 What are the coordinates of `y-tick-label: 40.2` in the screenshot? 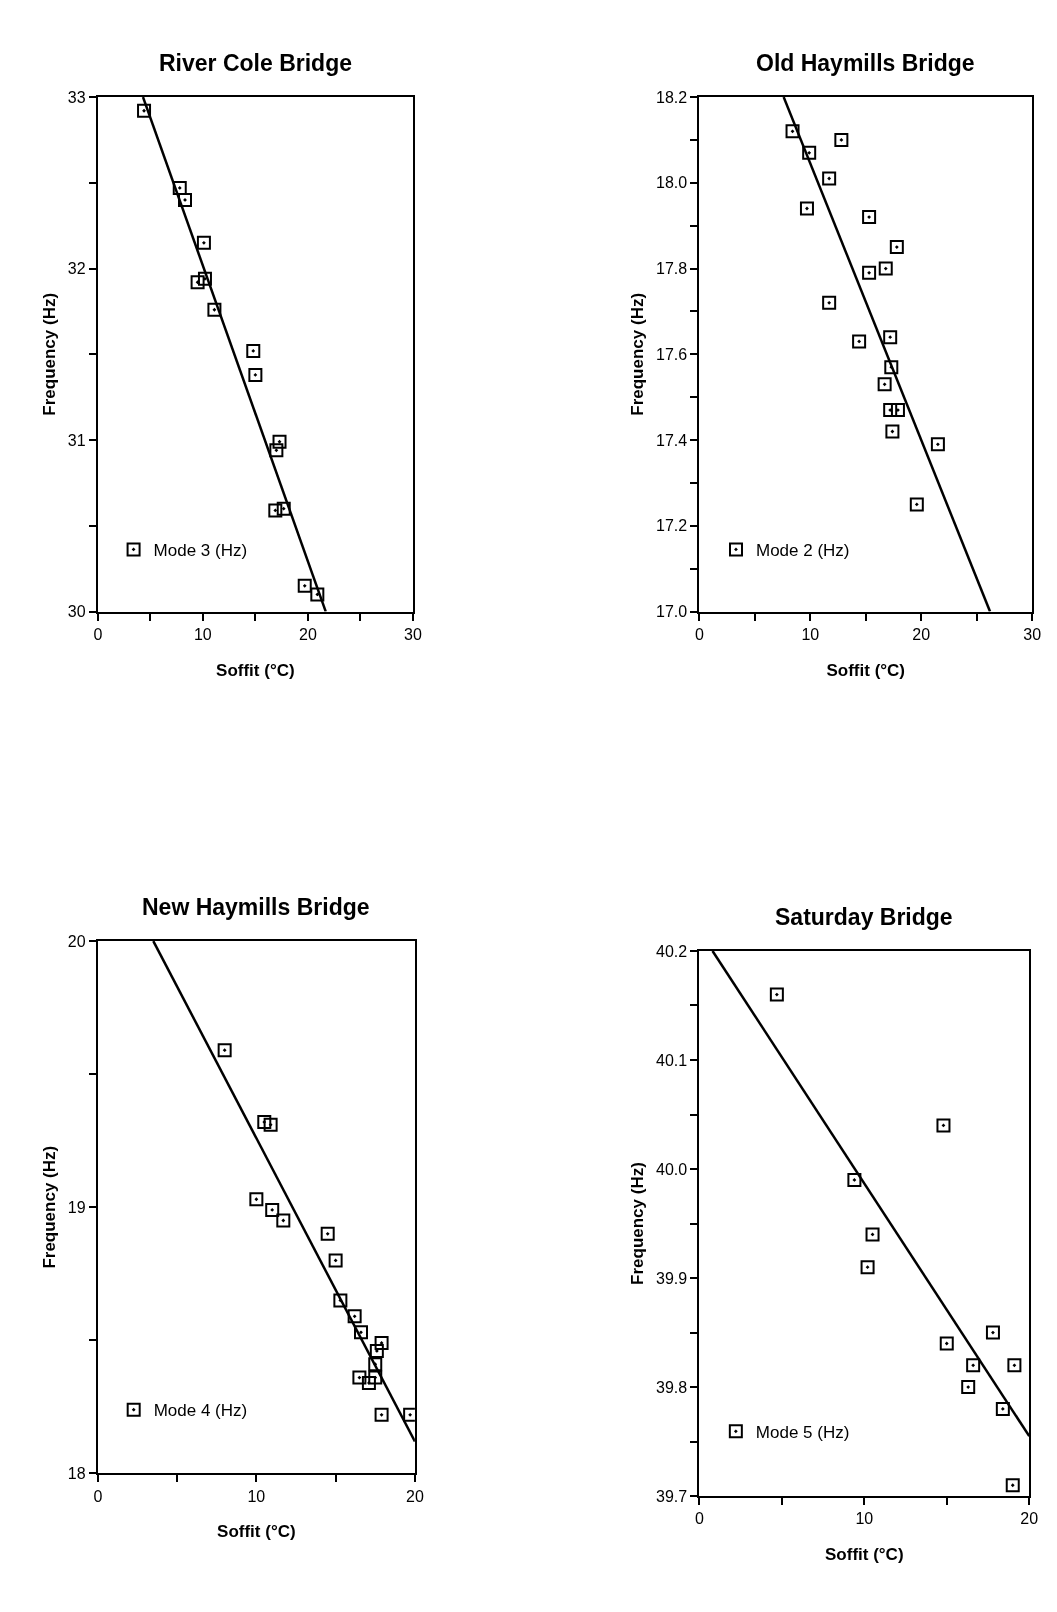 It's located at (672, 951).